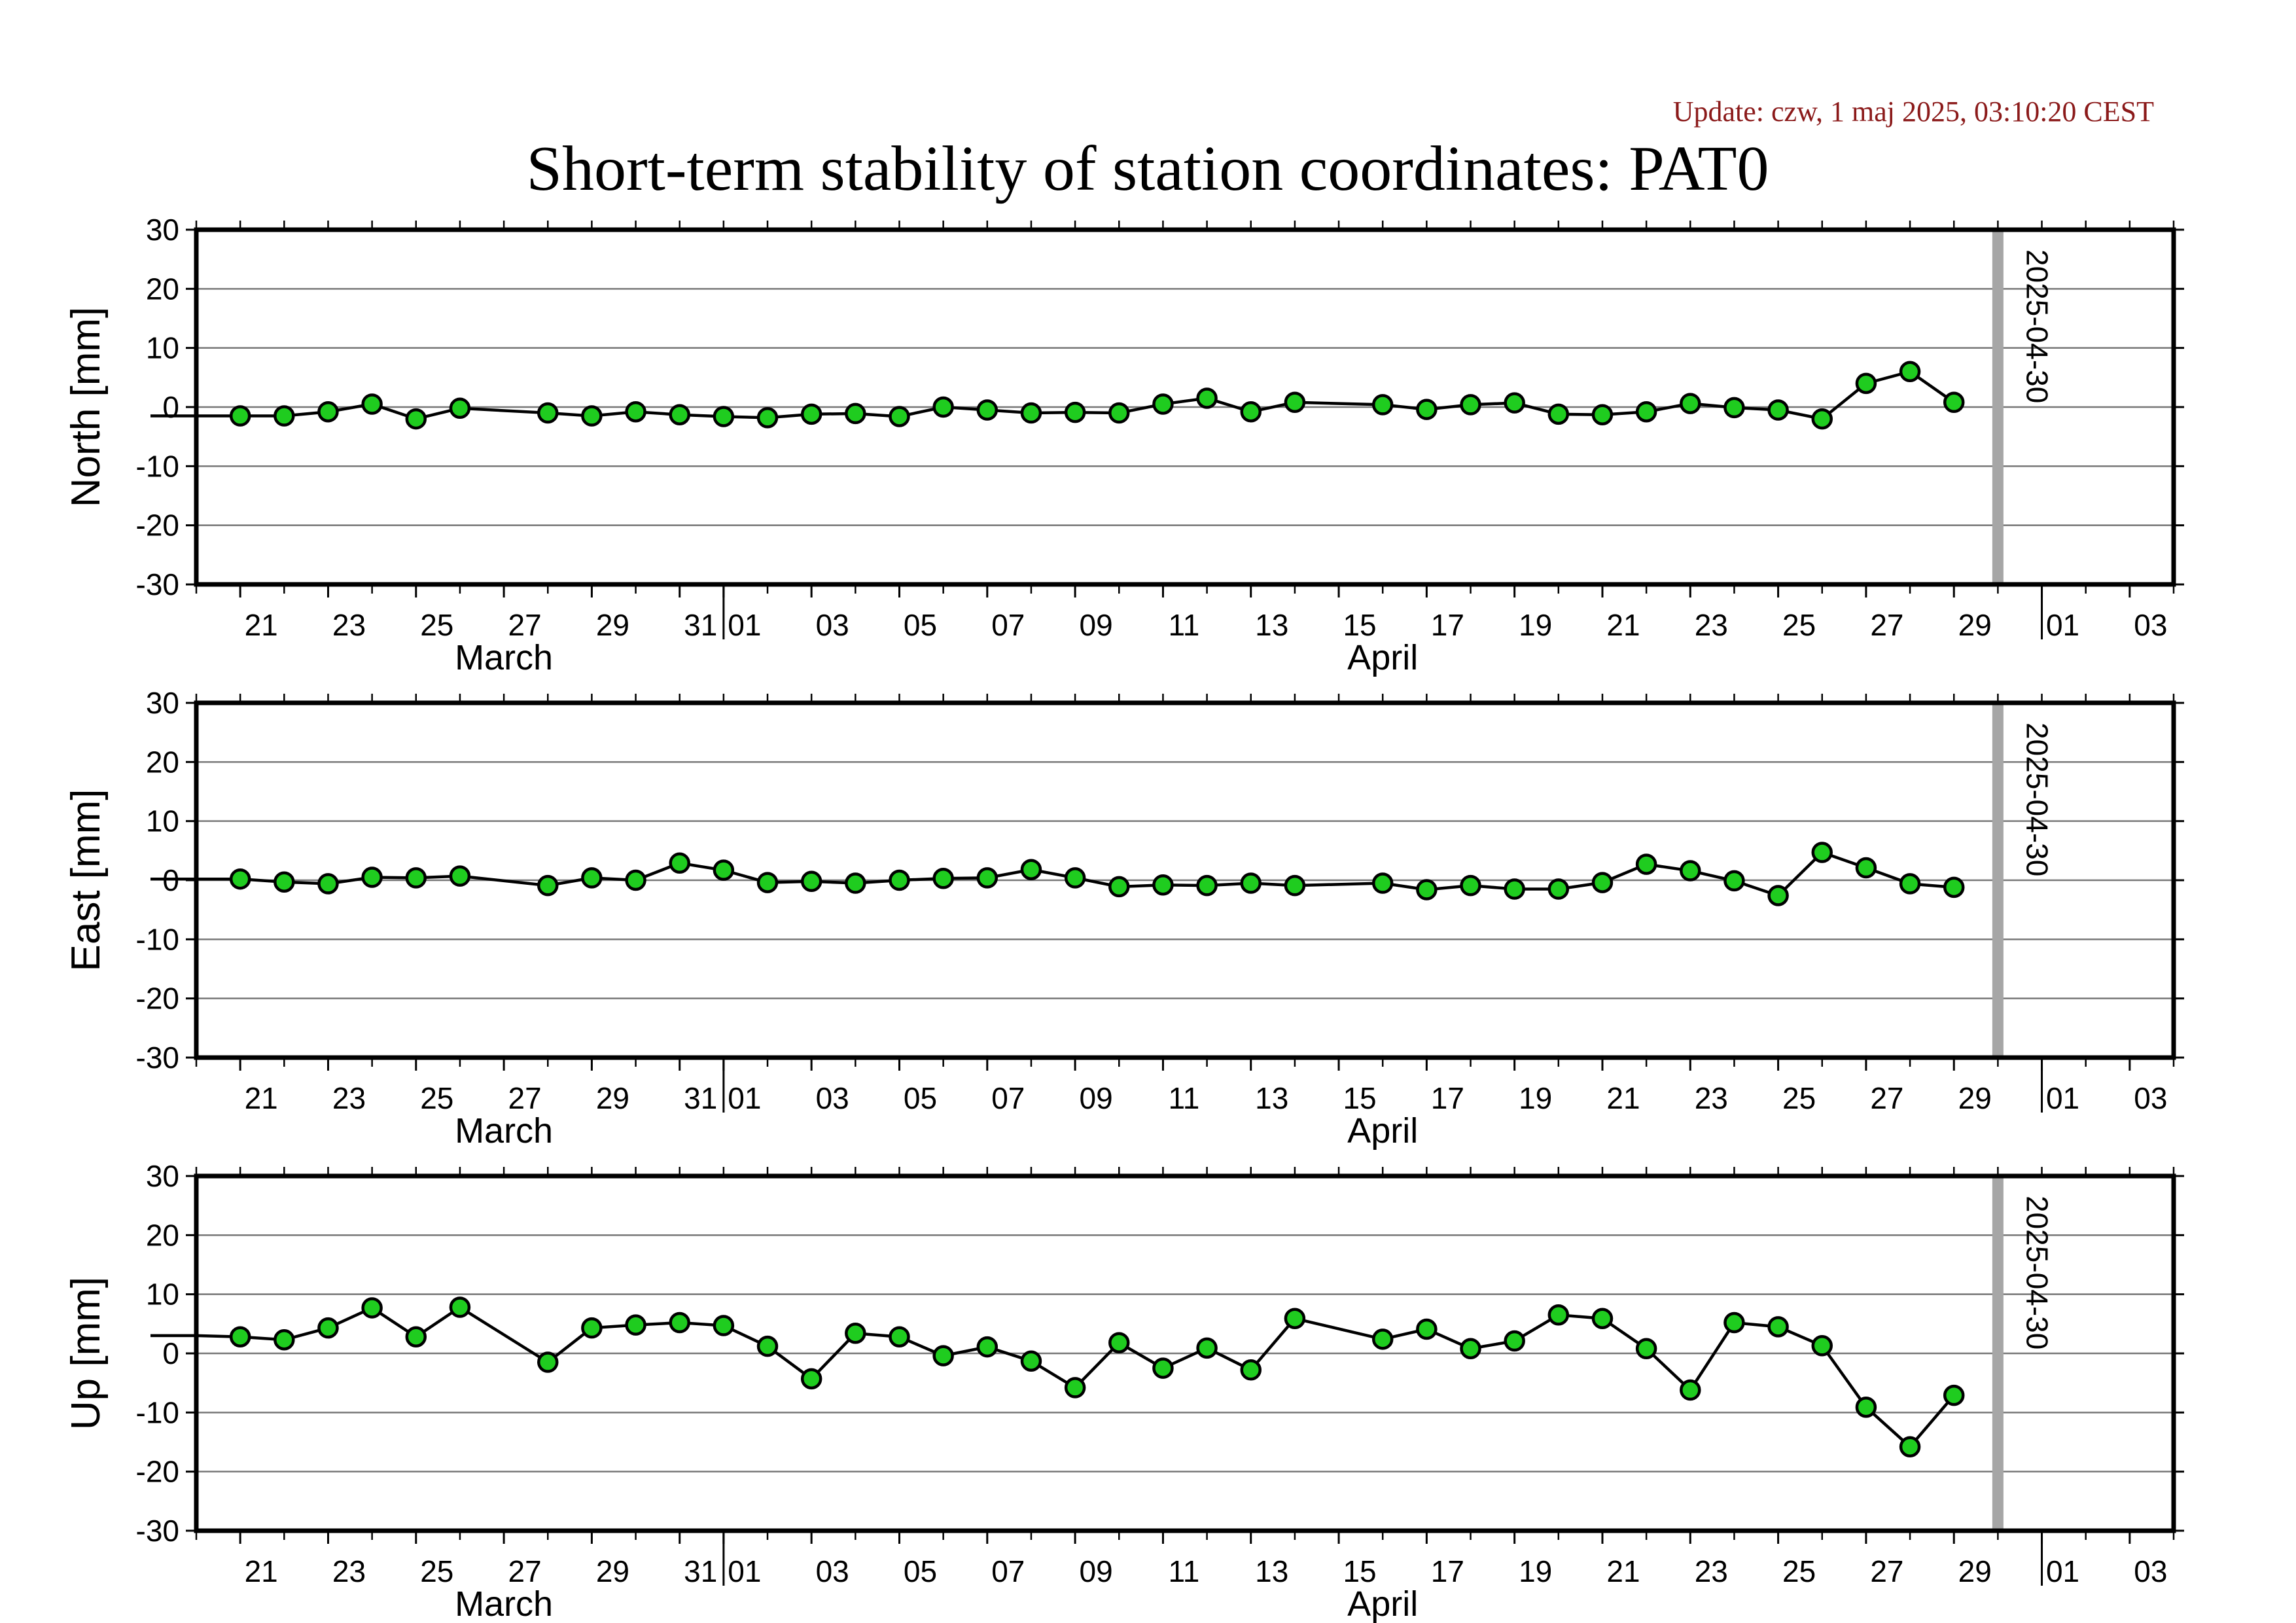  I want to click on y-tick-label: -30, so click(157, 1531).